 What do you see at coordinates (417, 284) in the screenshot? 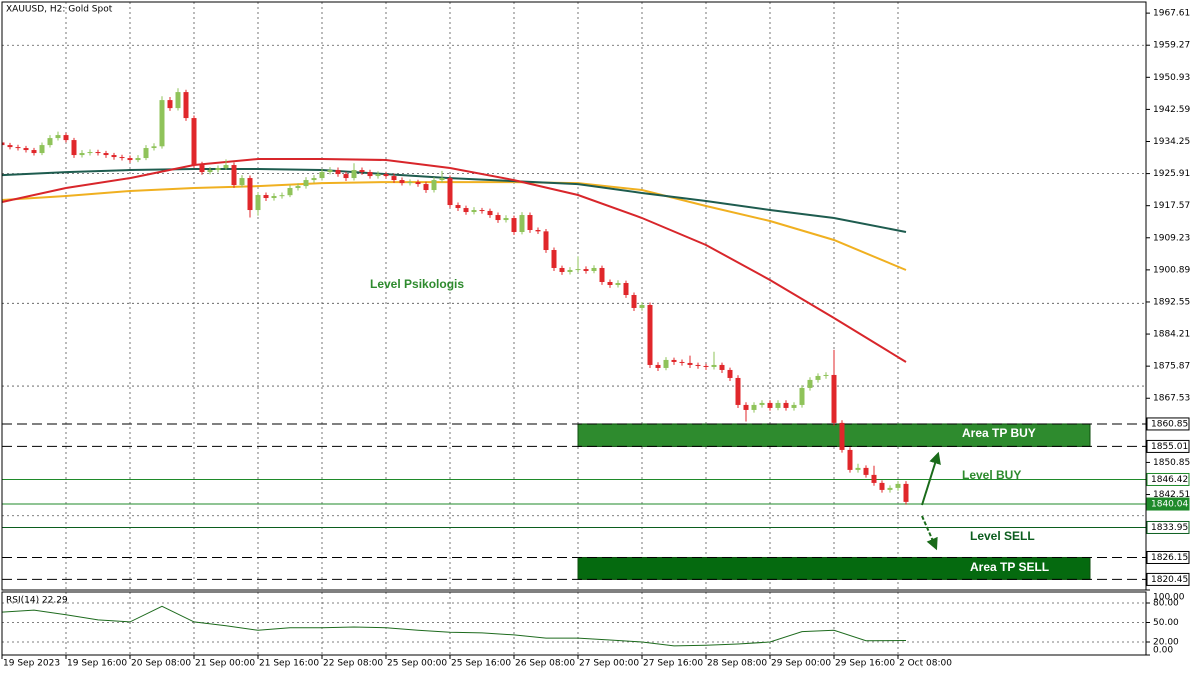
I see `annotation: Level Psikologis` at bounding box center [417, 284].